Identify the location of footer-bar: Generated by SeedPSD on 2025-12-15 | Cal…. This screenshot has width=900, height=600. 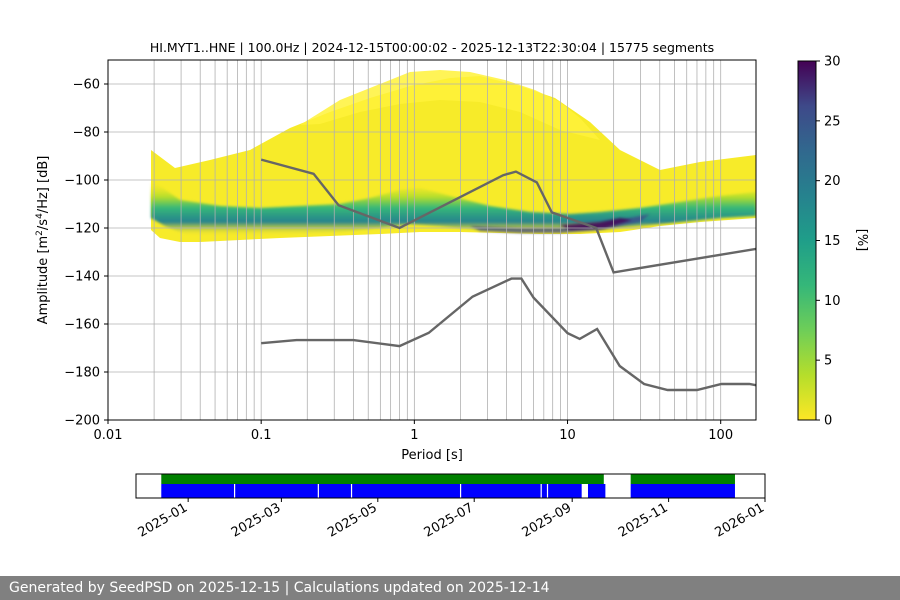
(450, 588).